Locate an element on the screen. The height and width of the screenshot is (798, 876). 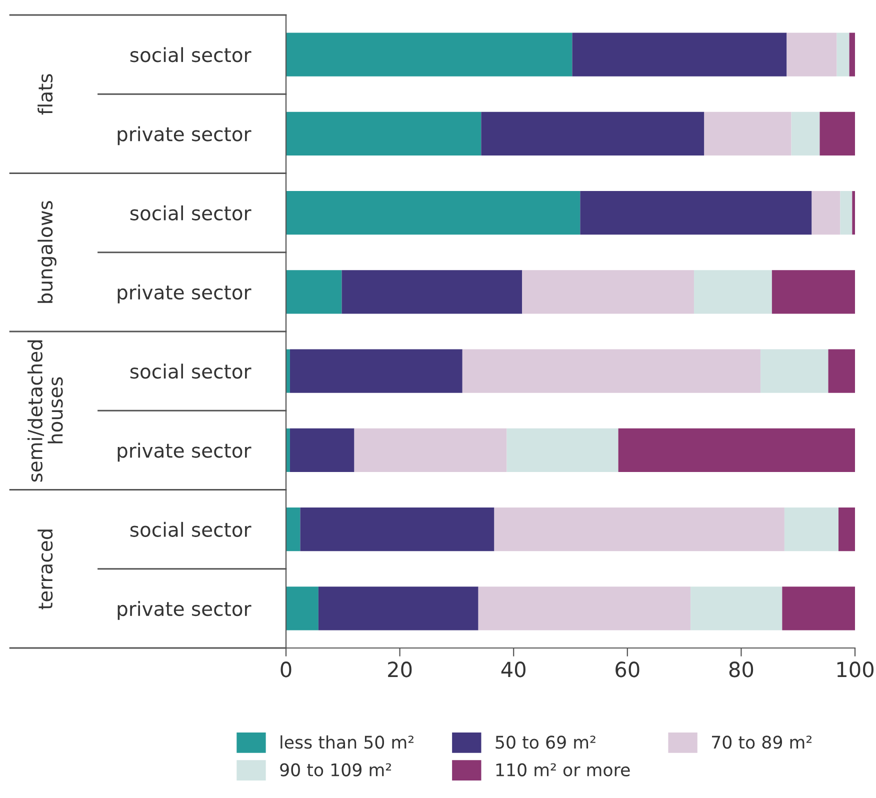
text: flats is located at coordinates (45, 94).